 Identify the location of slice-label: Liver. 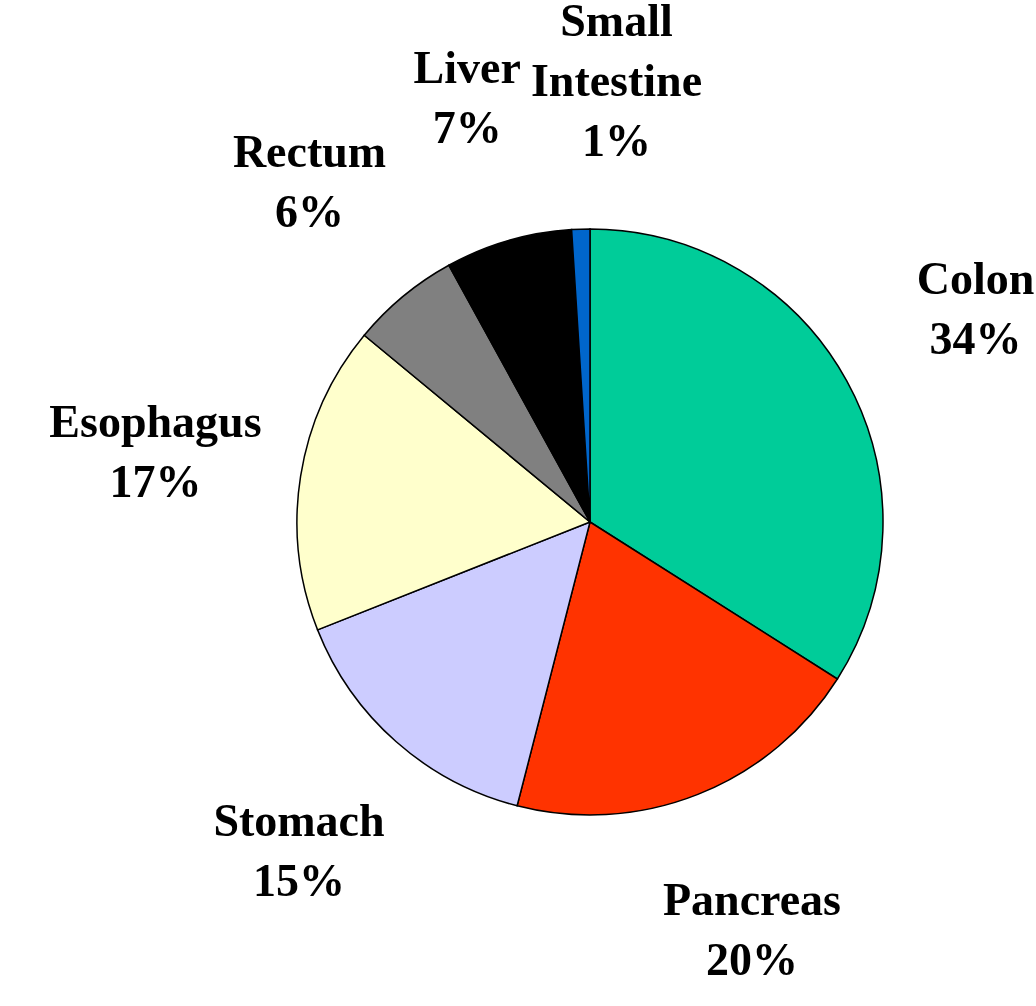
(467, 68).